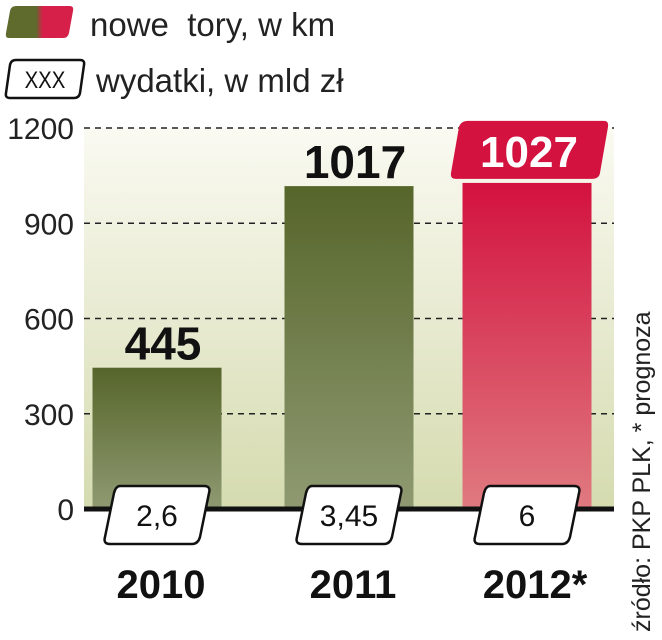 The width and height of the screenshot is (662, 640). What do you see at coordinates (49, 224) in the screenshot?
I see `y-tick-label: 900` at bounding box center [49, 224].